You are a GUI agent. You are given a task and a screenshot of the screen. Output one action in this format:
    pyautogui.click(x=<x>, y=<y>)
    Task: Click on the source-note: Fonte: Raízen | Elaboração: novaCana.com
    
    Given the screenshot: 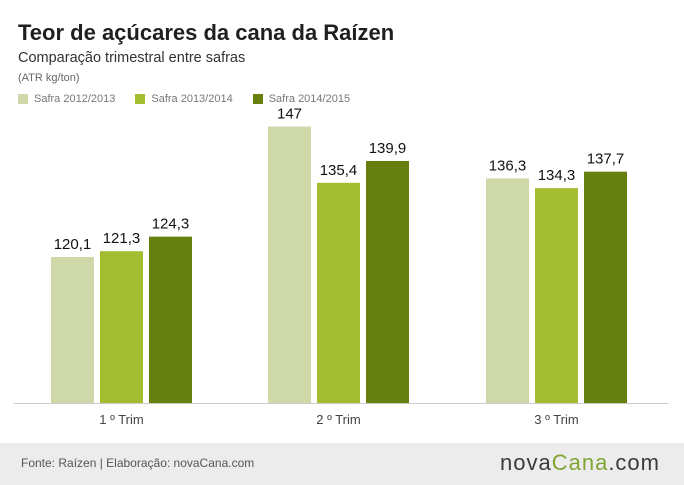 What is the action you would take?
    pyautogui.click(x=138, y=463)
    